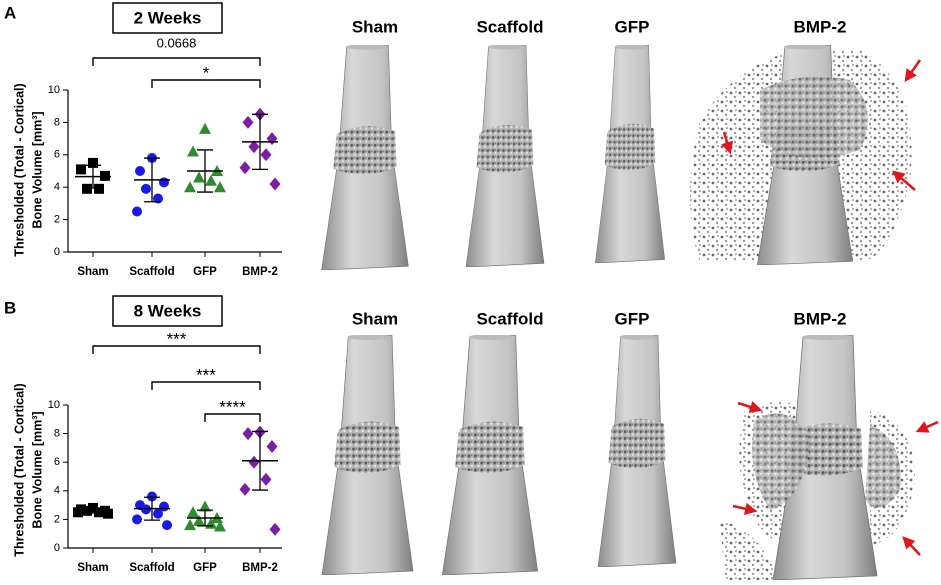 The image size is (941, 585). What do you see at coordinates (177, 42) in the screenshot?
I see `significance-label: 0.0668` at bounding box center [177, 42].